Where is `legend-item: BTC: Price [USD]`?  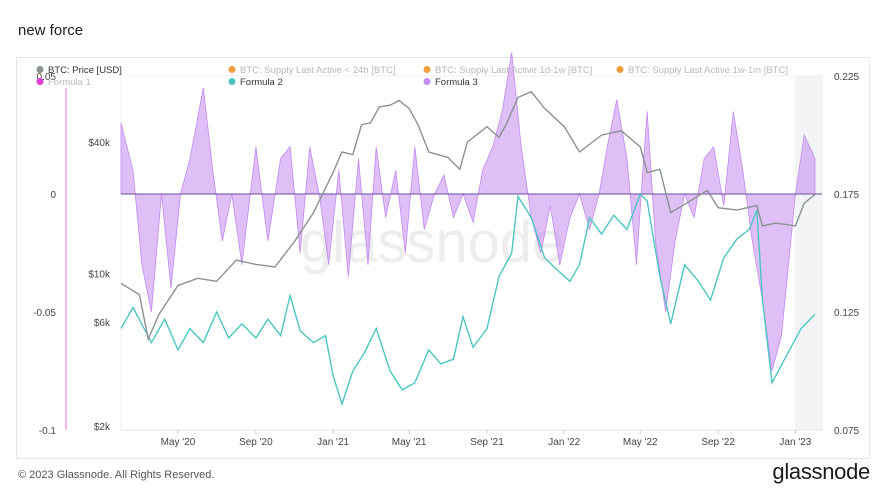
legend-item: BTC: Price [USD] is located at coordinates (79, 70).